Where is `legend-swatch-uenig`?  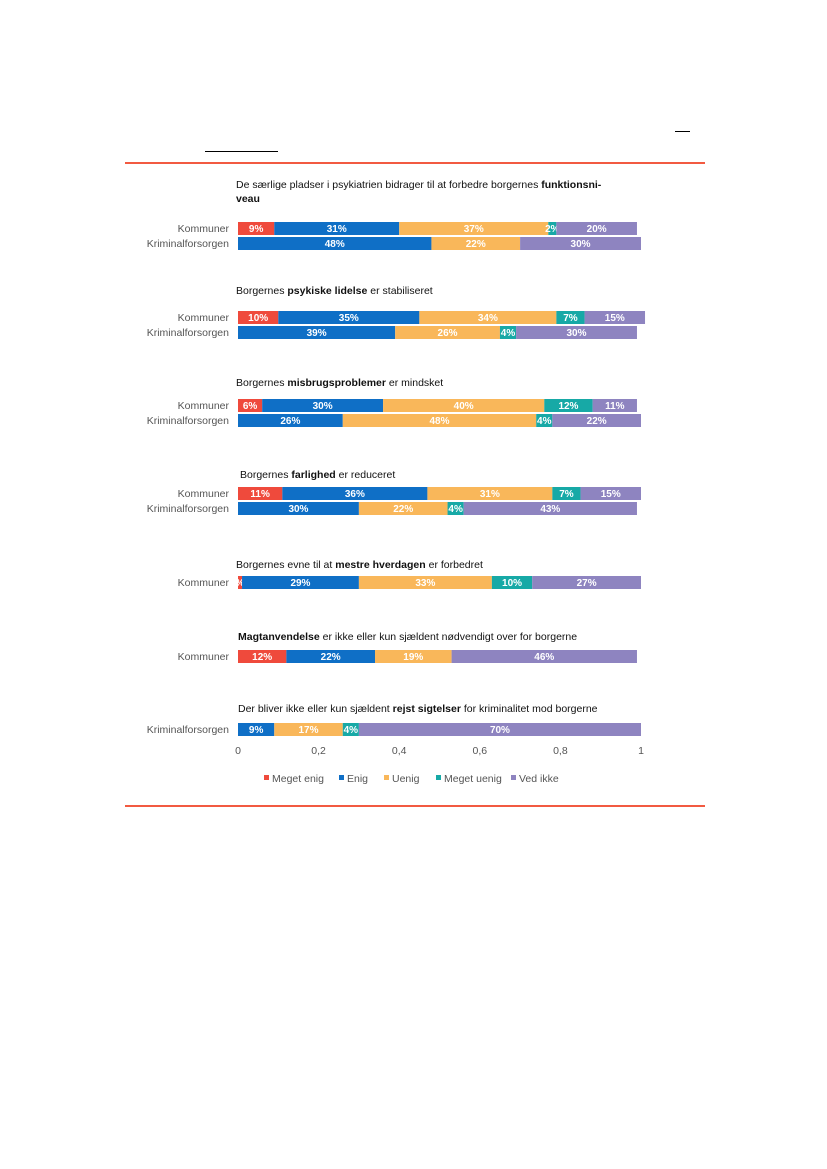
legend-swatch-uenig is located at coordinates (386, 777).